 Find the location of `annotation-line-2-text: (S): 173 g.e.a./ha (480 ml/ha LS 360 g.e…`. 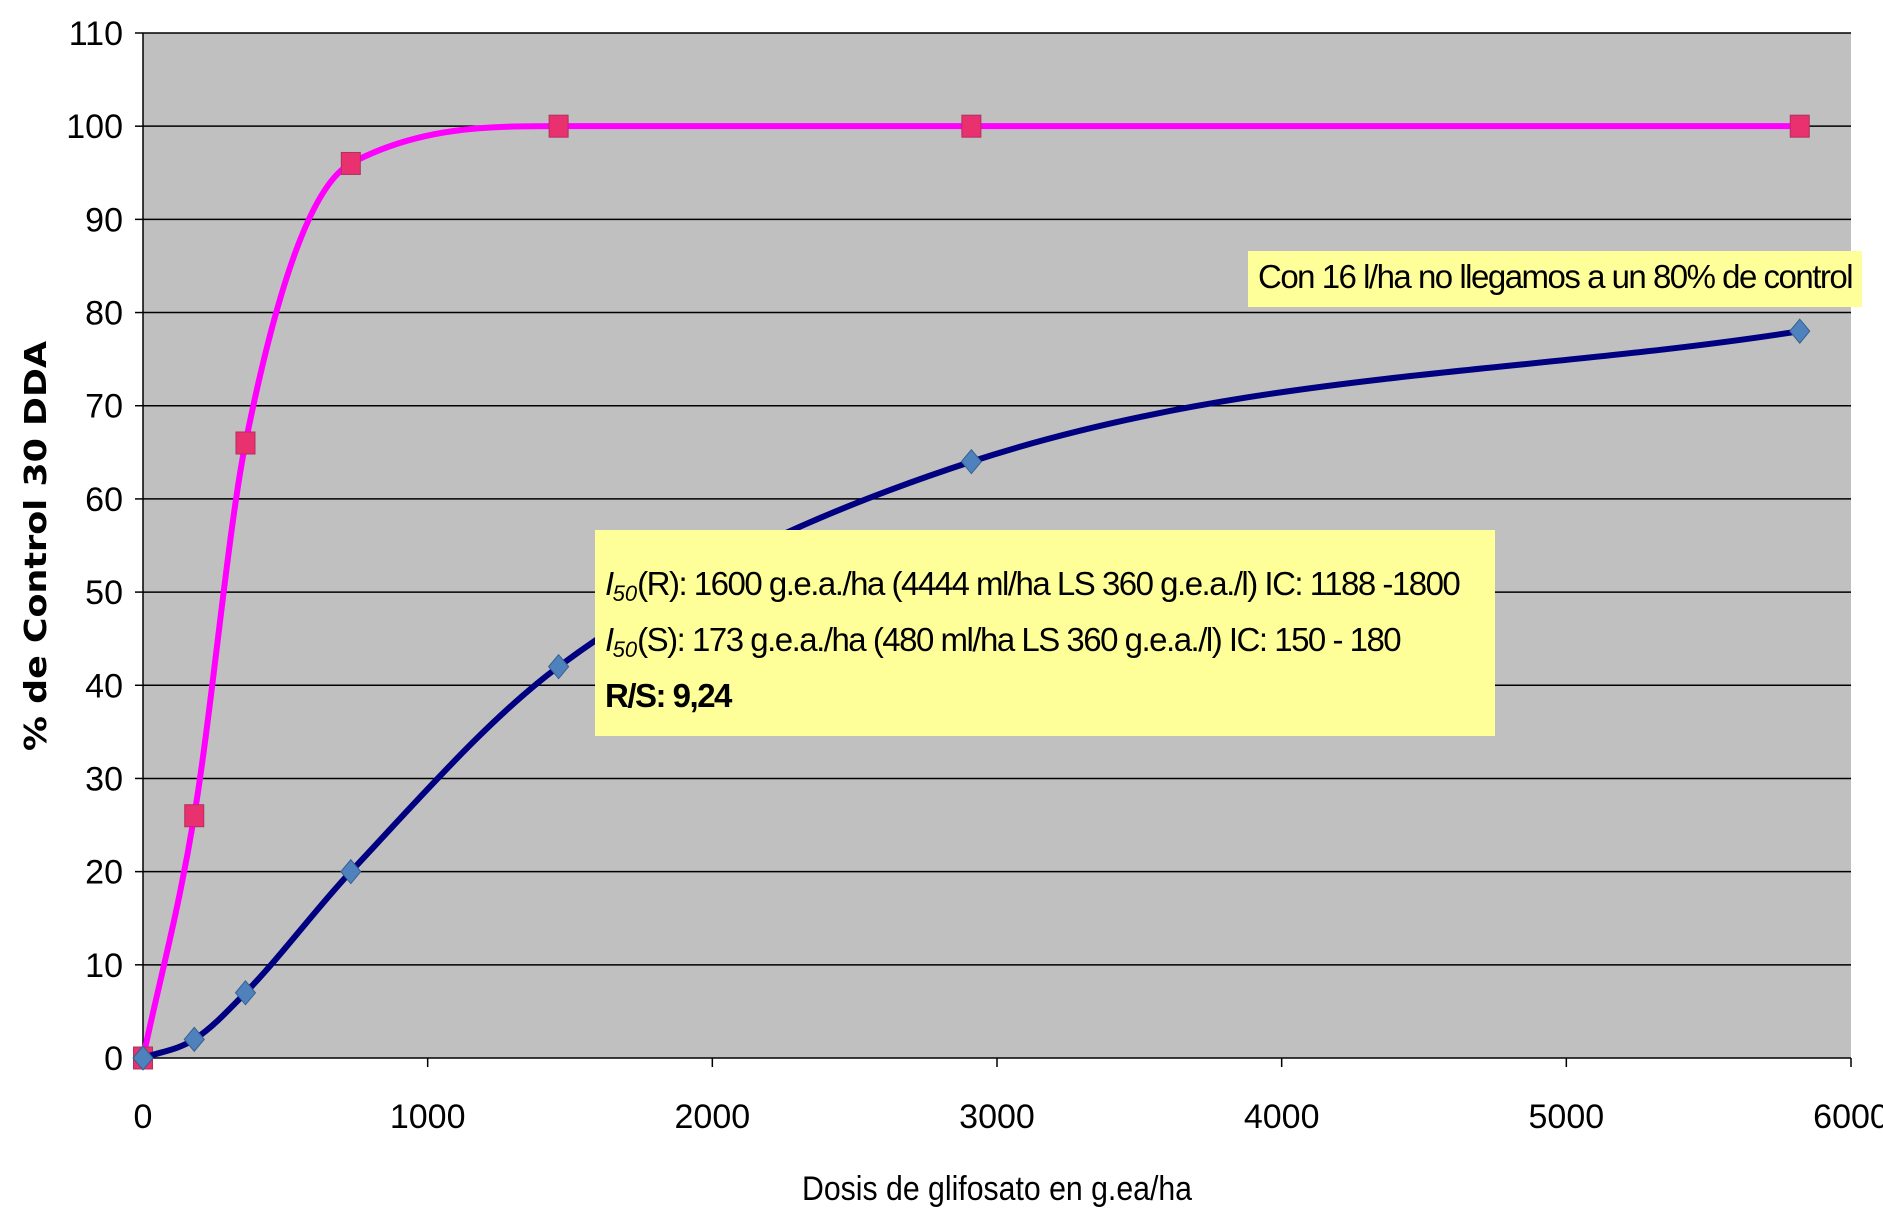

annotation-line-2-text: (S): 173 g.e.a./ha (480 ml/ha LS 360 g.e… is located at coordinates (1019, 639).